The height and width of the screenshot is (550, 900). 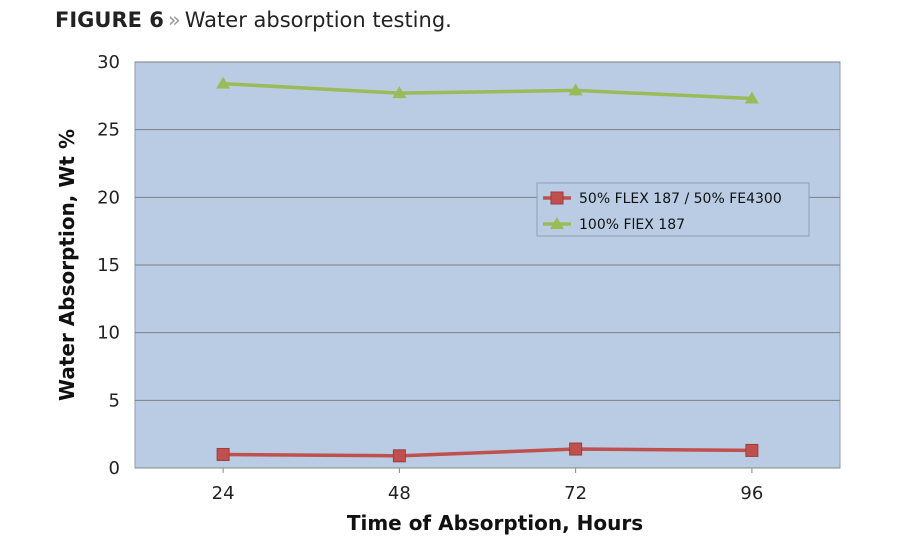 What do you see at coordinates (108, 62) in the screenshot?
I see `y-tick-label: 30` at bounding box center [108, 62].